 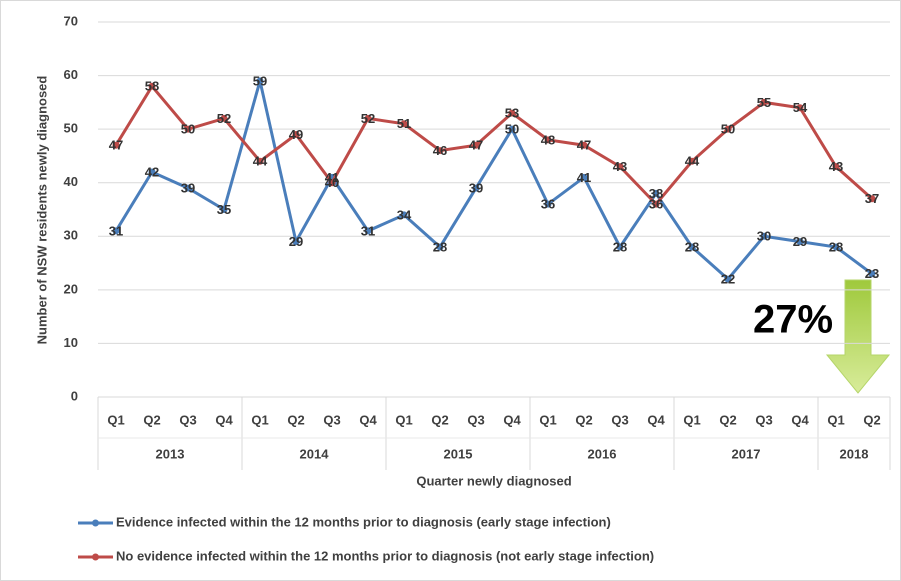 What do you see at coordinates (296, 134) in the screenshot?
I see `data-label: 49` at bounding box center [296, 134].